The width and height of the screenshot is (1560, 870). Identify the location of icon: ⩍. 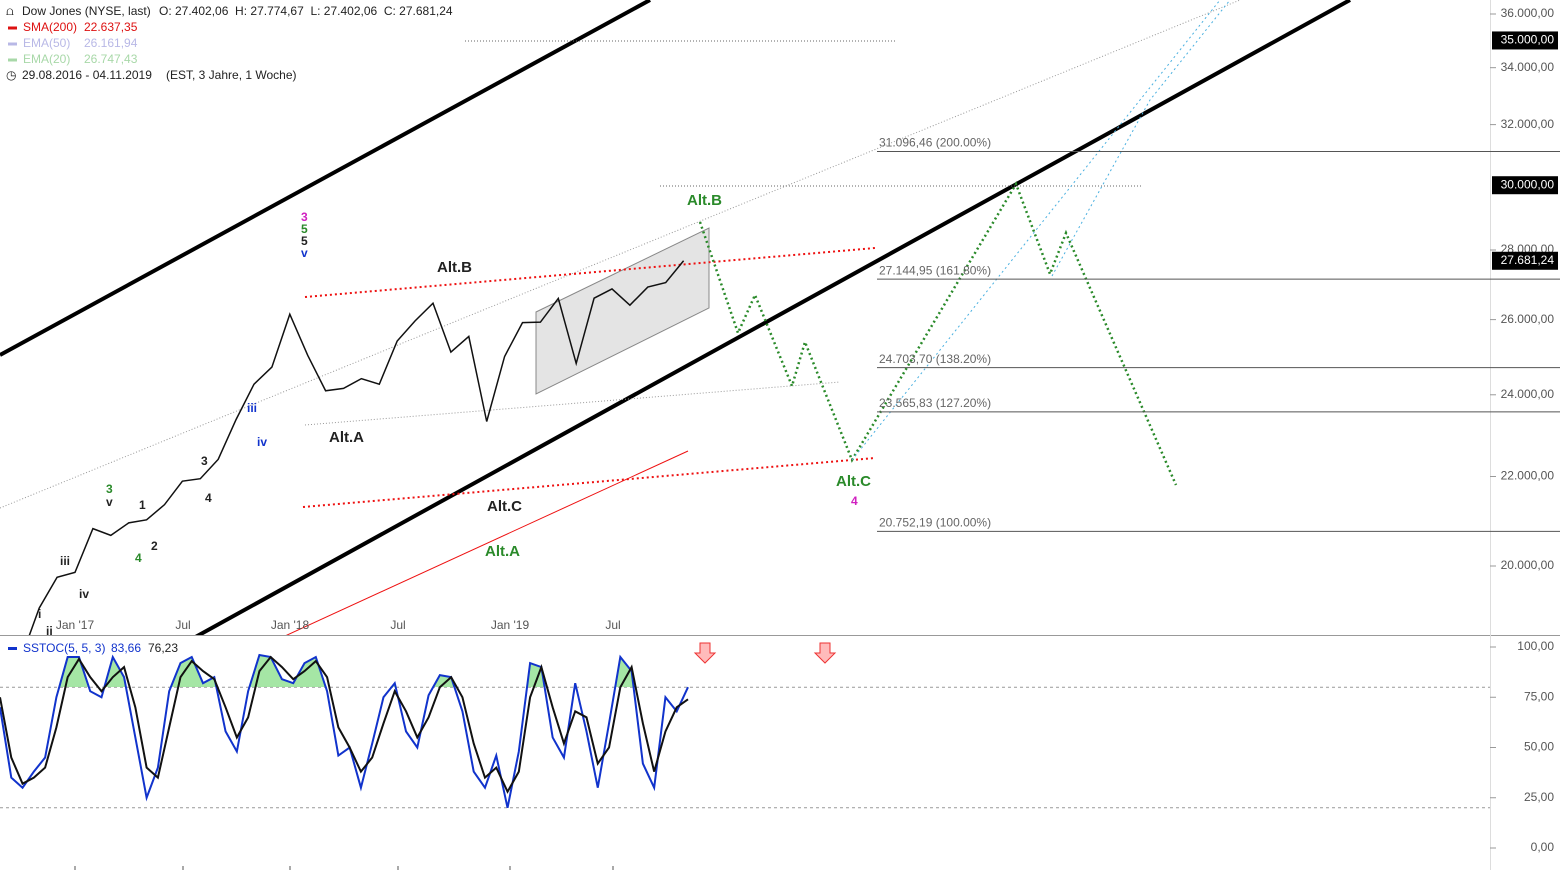
(10, 11).